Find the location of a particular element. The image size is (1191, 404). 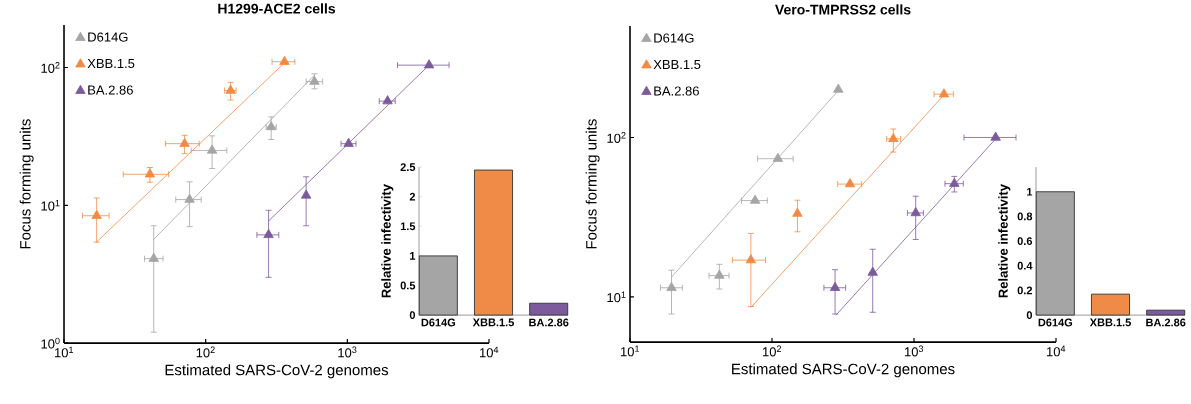

y-tick-label: 10$^{1}$ is located at coordinates (50, 205).